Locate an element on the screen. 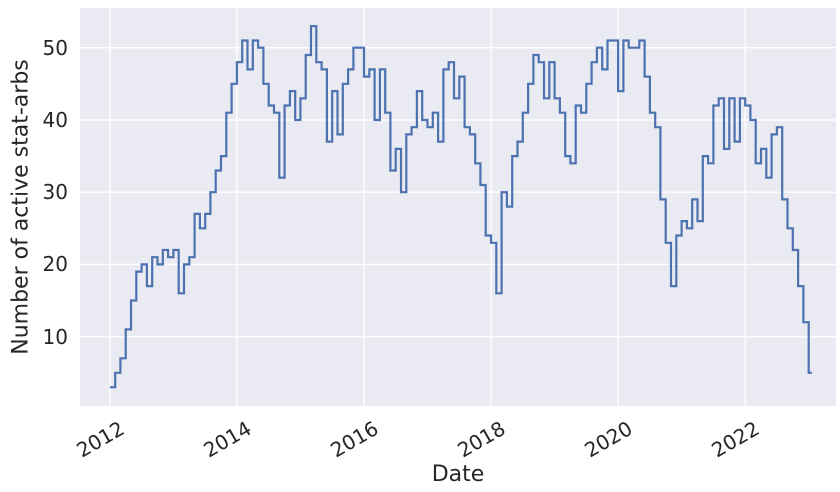 This screenshot has height=492, width=840. x-tick-label: 2022 is located at coordinates (735, 439).